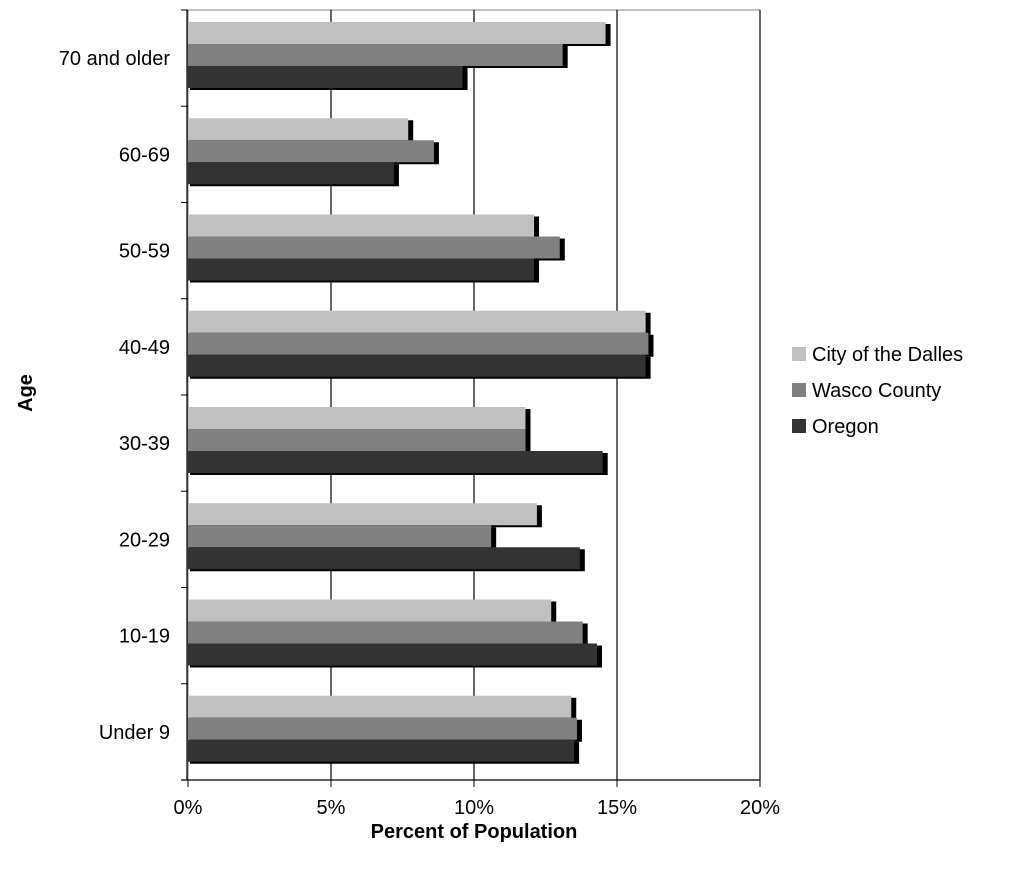 The height and width of the screenshot is (870, 1018). What do you see at coordinates (188, 808) in the screenshot?
I see `x-tick-label: 0%` at bounding box center [188, 808].